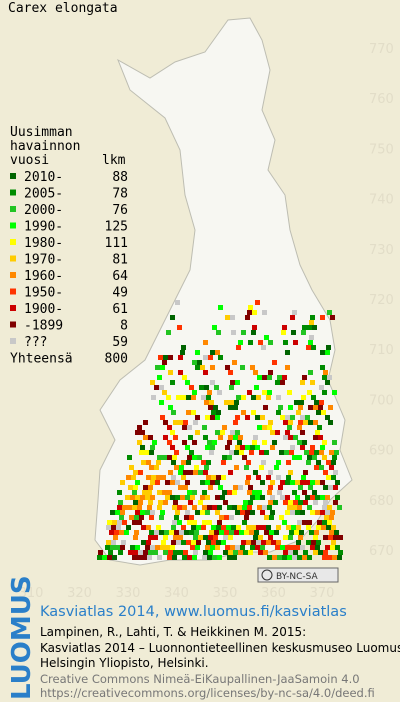 This screenshot has width=400, height=702. What do you see at coordinates (297, 577) in the screenshot?
I see `license-badge: BY-NC-SA` at bounding box center [297, 577].